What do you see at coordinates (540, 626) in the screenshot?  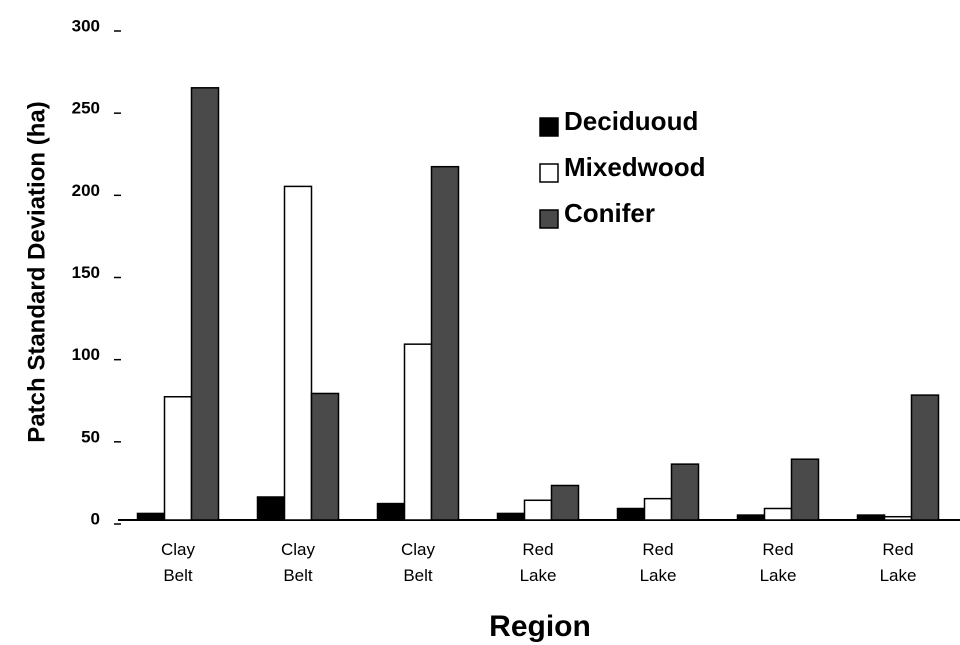 I see `x-axis-label: Region` at bounding box center [540, 626].